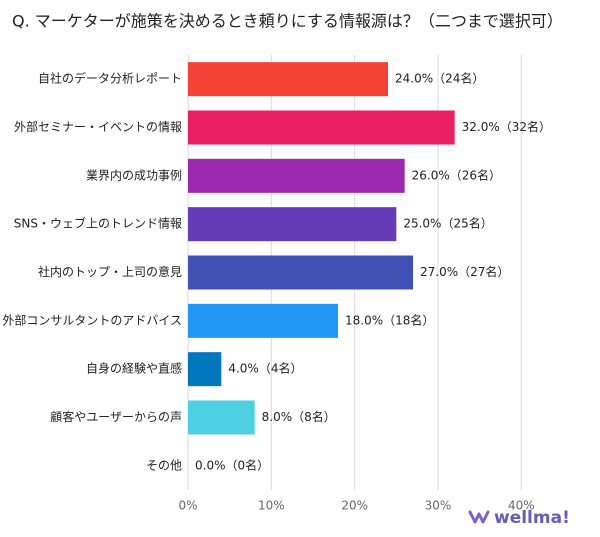 The width and height of the screenshot is (600, 537). Describe the element at coordinates (265, 368) in the screenshot. I see `value-label: 4.0%（4名）` at that location.